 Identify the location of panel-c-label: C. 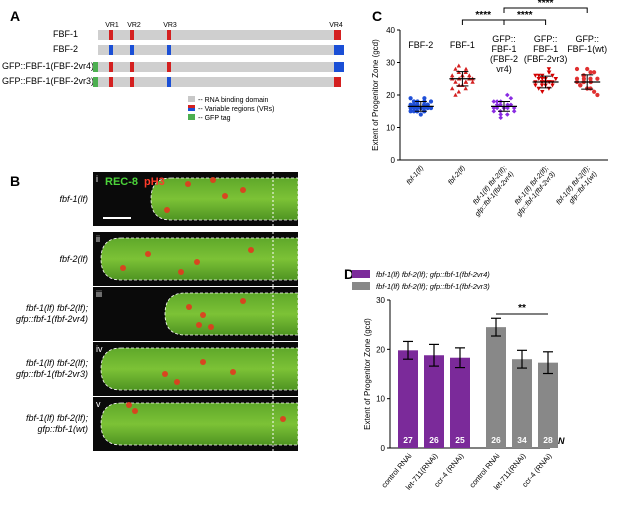
(377, 16).